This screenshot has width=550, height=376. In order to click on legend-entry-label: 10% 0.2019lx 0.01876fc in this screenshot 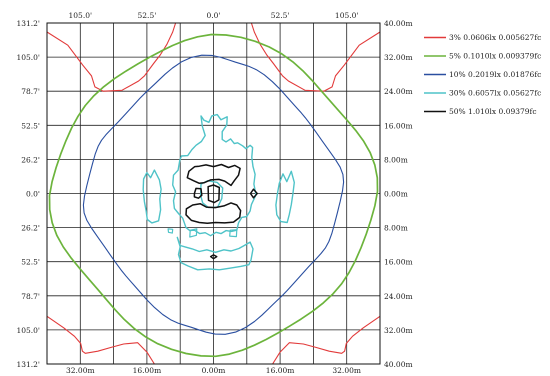, I will do `click(495, 74)`.